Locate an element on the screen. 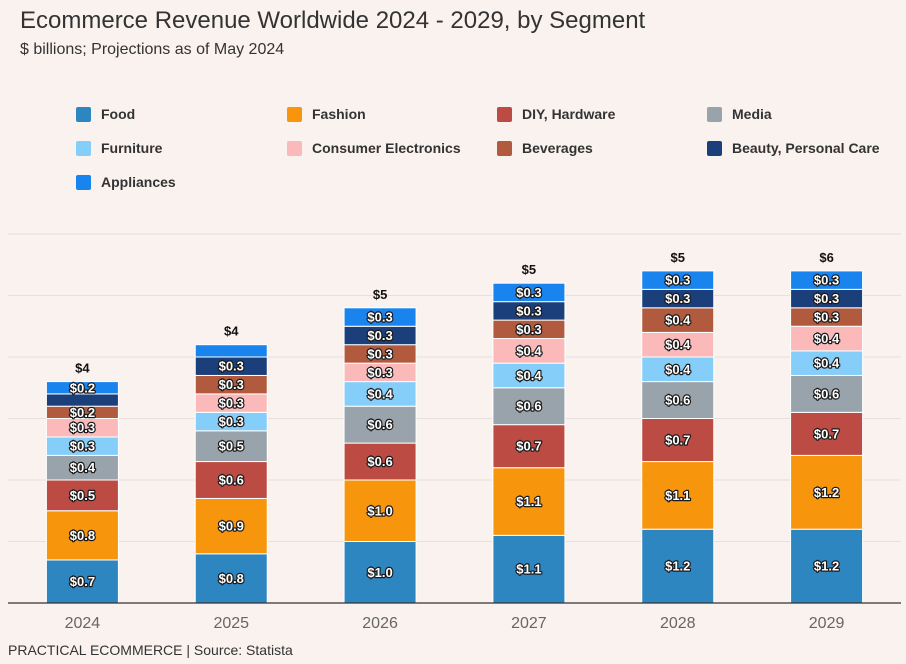 The width and height of the screenshot is (906, 664). legend-item: Media is located at coordinates (739, 114).